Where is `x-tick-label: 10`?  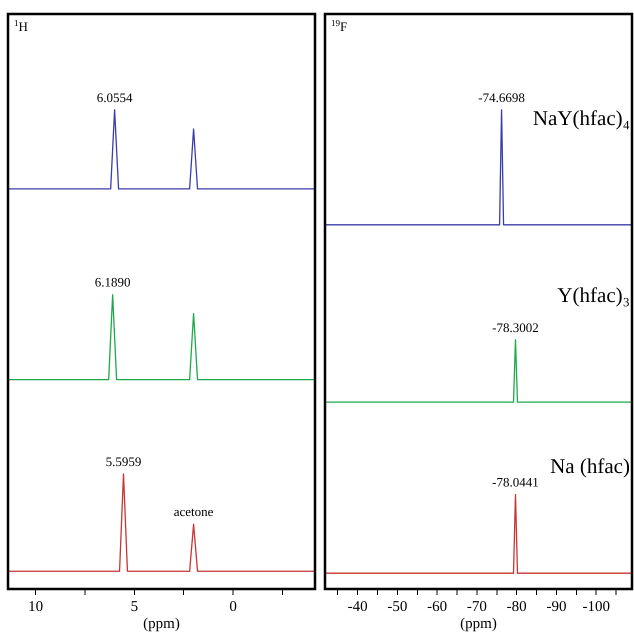 x-tick-label: 10 is located at coordinates (36, 606).